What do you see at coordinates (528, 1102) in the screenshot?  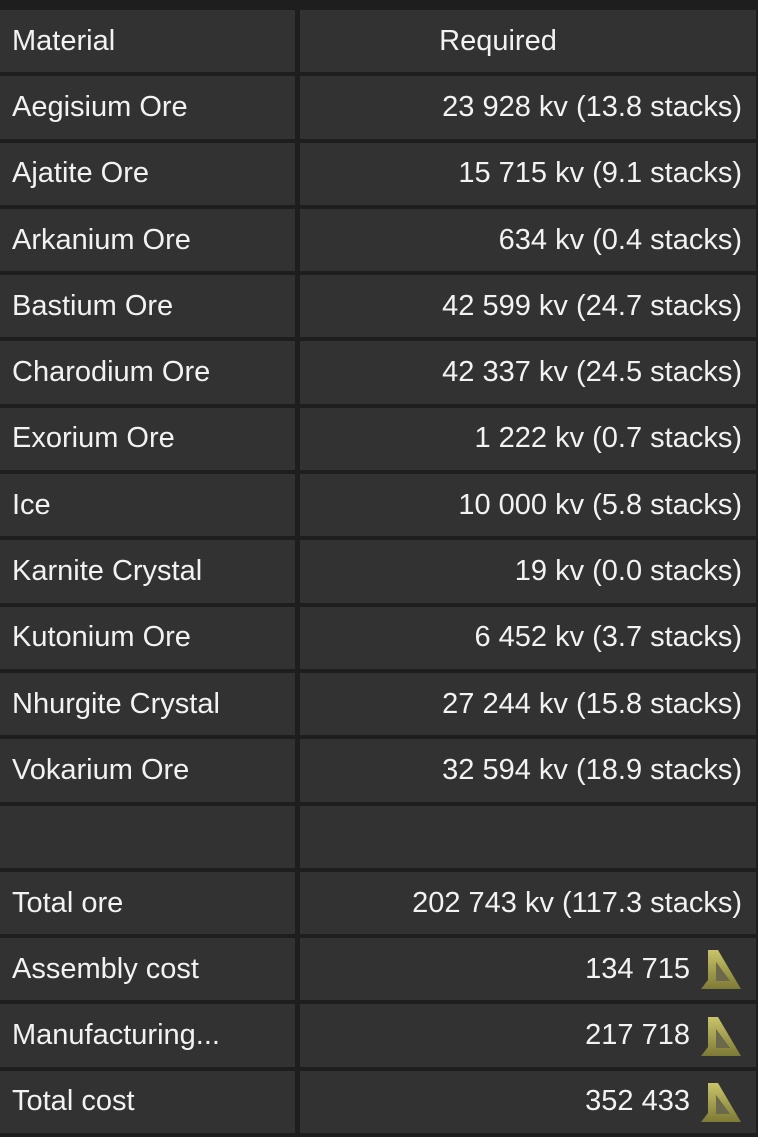 I see `total-cost-cell: 352 433` at bounding box center [528, 1102].